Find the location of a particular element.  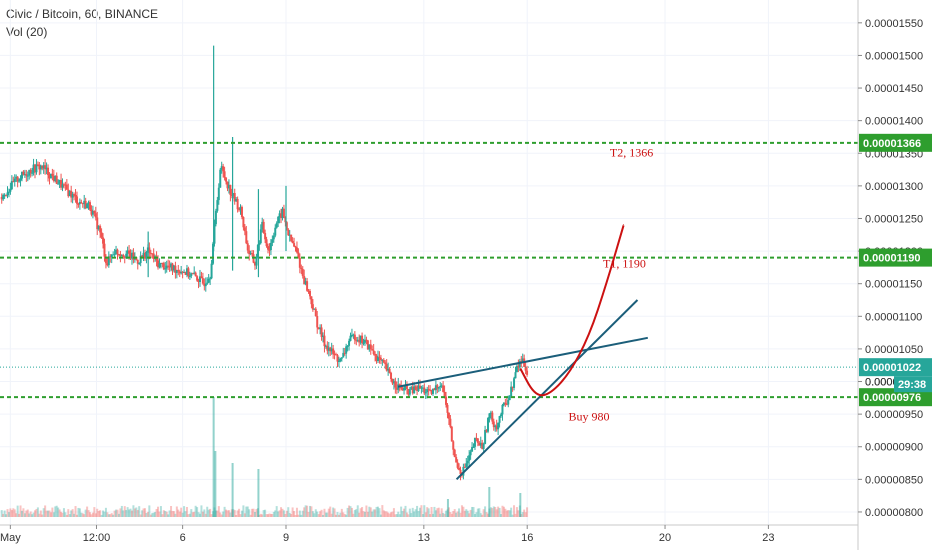

projection-curve is located at coordinates (572, 310).